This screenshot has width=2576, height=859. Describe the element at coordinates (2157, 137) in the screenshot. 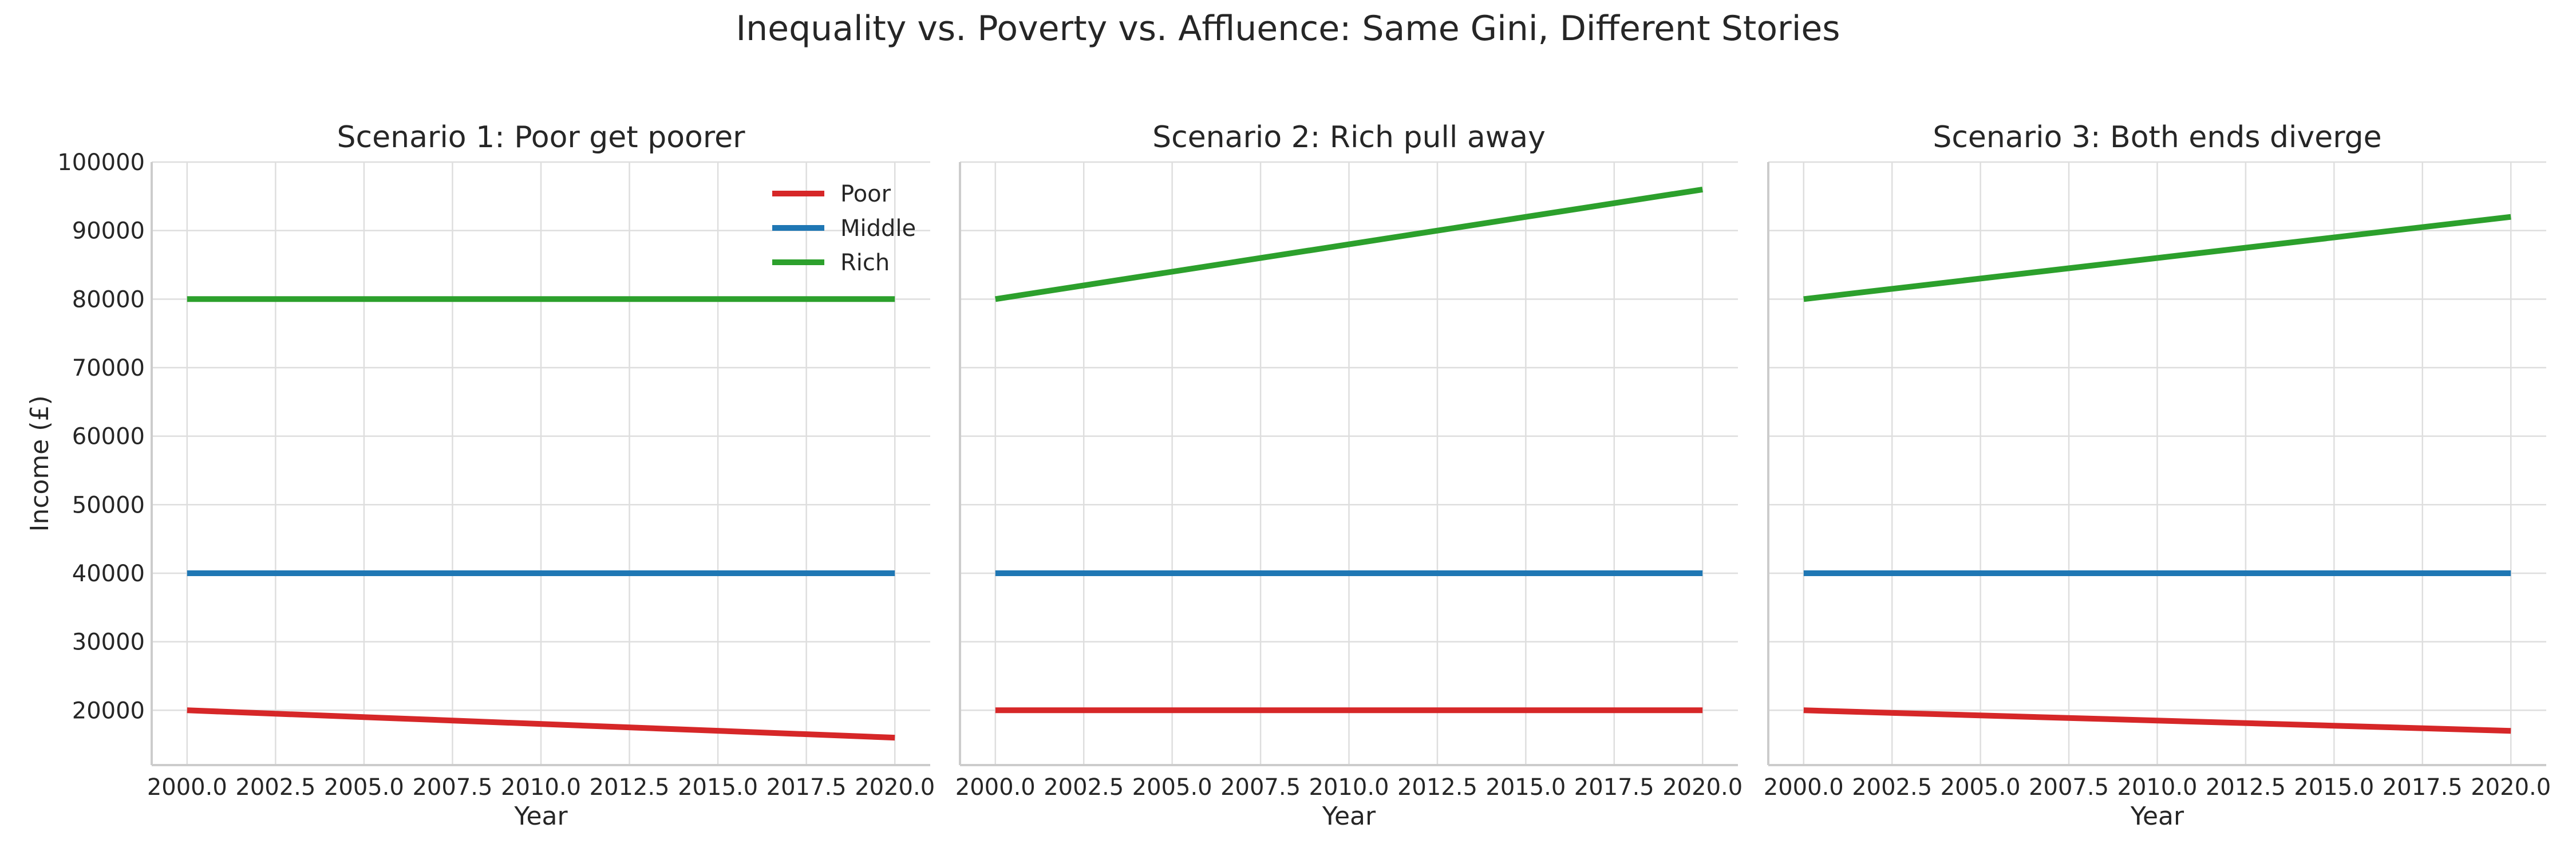

I see `panel-title: Scenario 3: Both ends diverge` at that location.